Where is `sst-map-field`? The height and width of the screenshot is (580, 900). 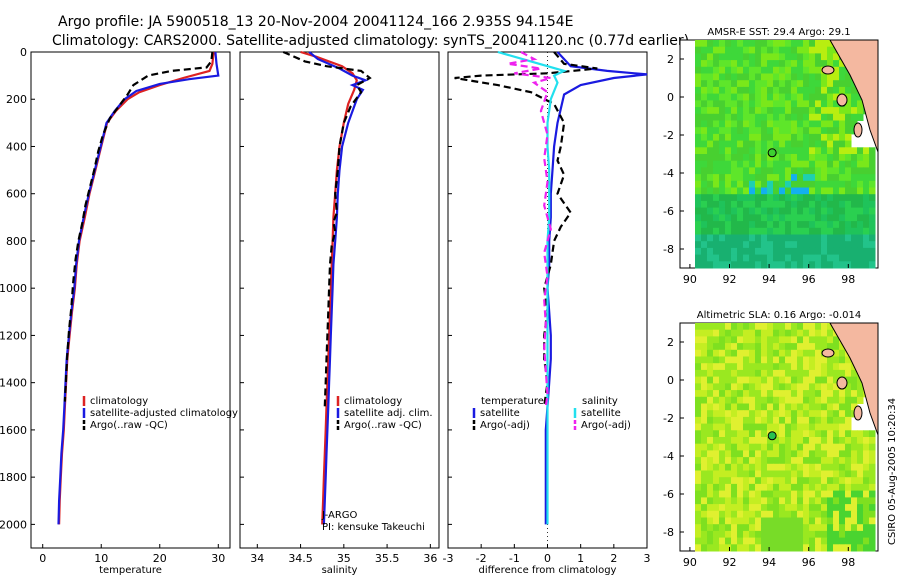
sst-map-field is located at coordinates (785, 154).